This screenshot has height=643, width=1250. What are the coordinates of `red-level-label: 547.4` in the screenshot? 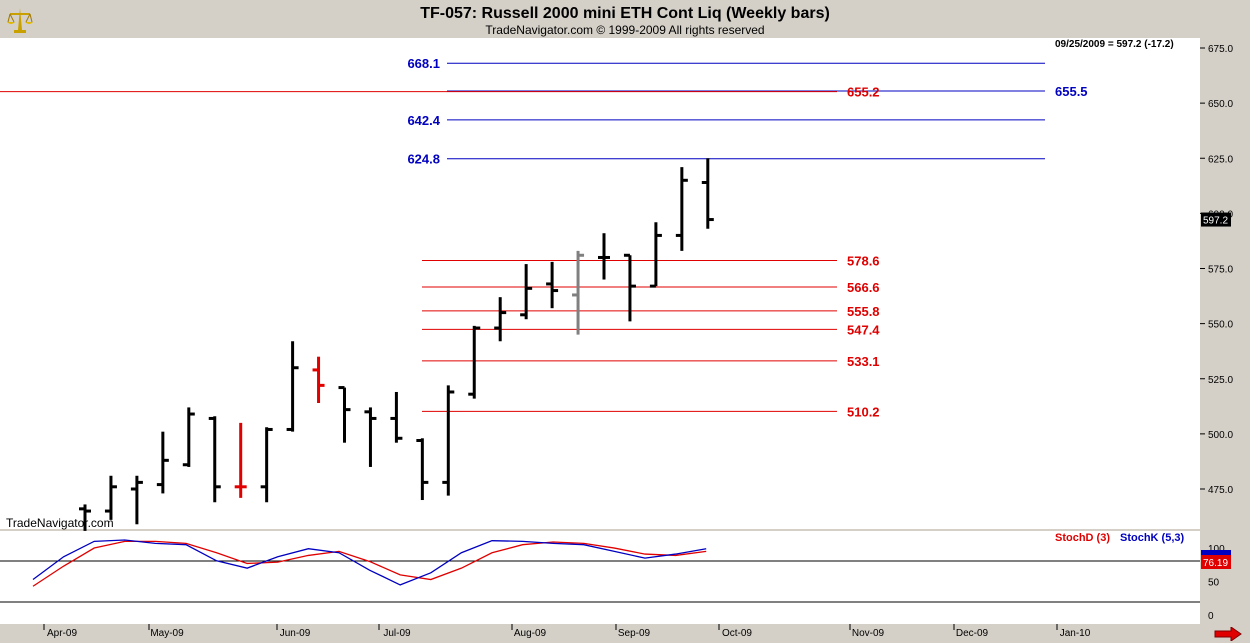 It's located at (863, 329).